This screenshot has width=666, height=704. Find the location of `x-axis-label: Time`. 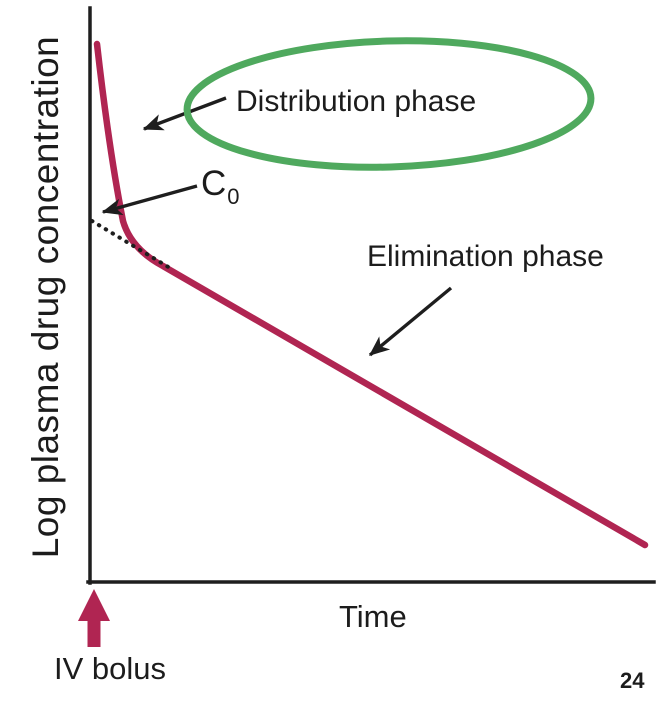

x-axis-label: Time is located at coordinates (373, 616).